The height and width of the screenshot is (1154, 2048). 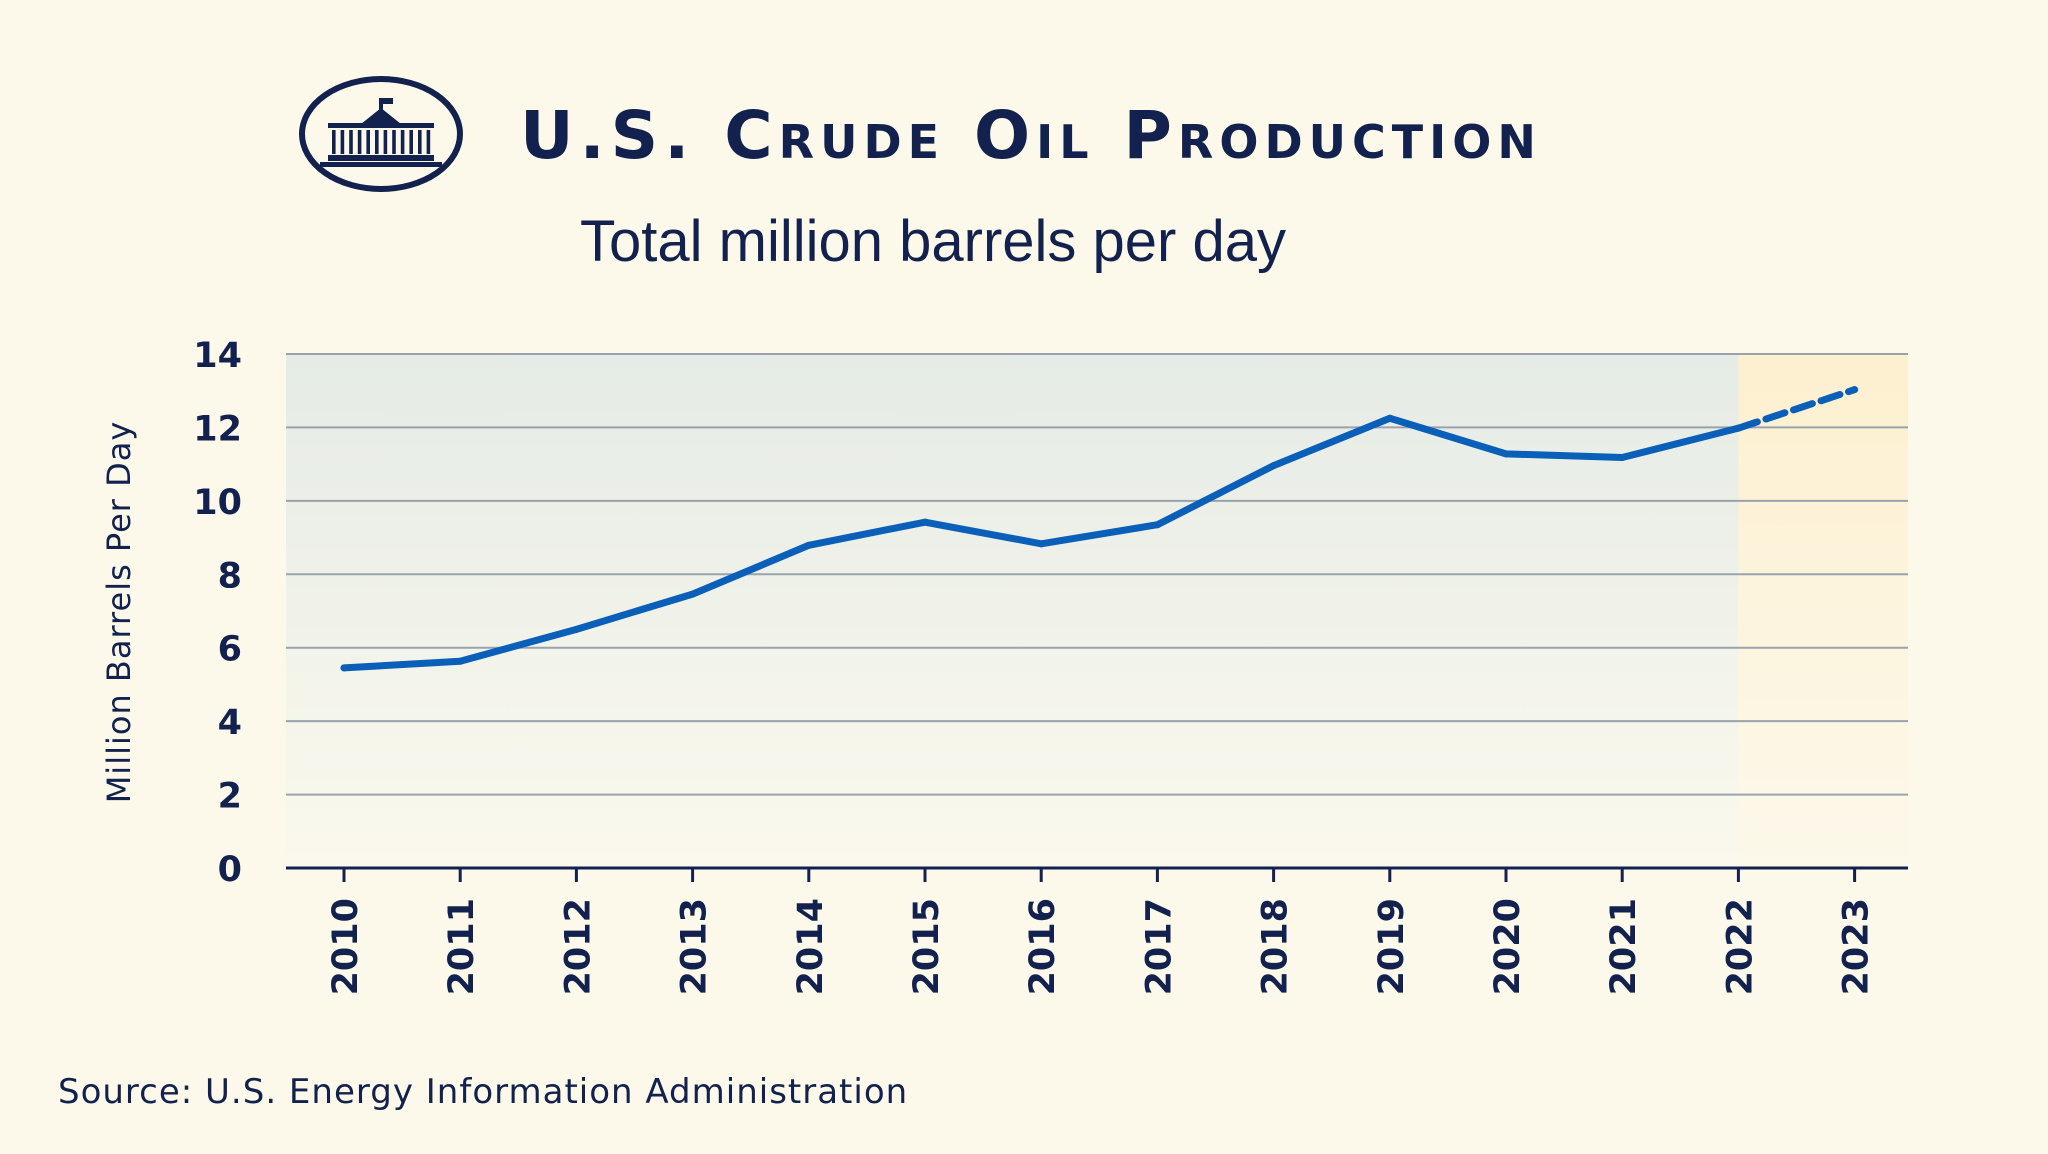 What do you see at coordinates (230, 870) in the screenshot?
I see `y-tick-label: 0` at bounding box center [230, 870].